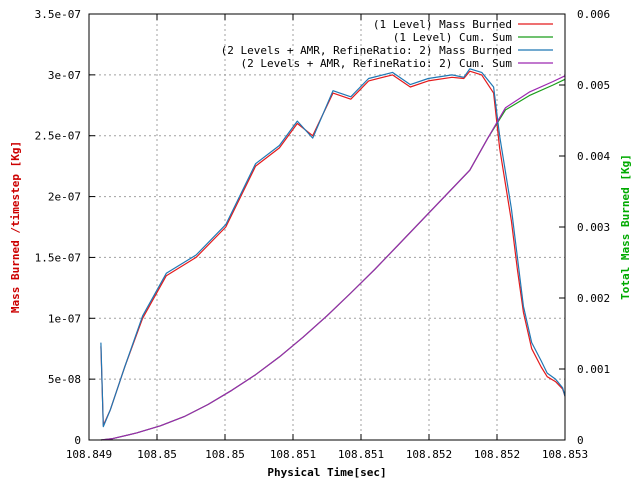 This screenshot has height=480, width=640. Describe the element at coordinates (593, 369) in the screenshot. I see `y2-tick-label: 0.001` at that location.